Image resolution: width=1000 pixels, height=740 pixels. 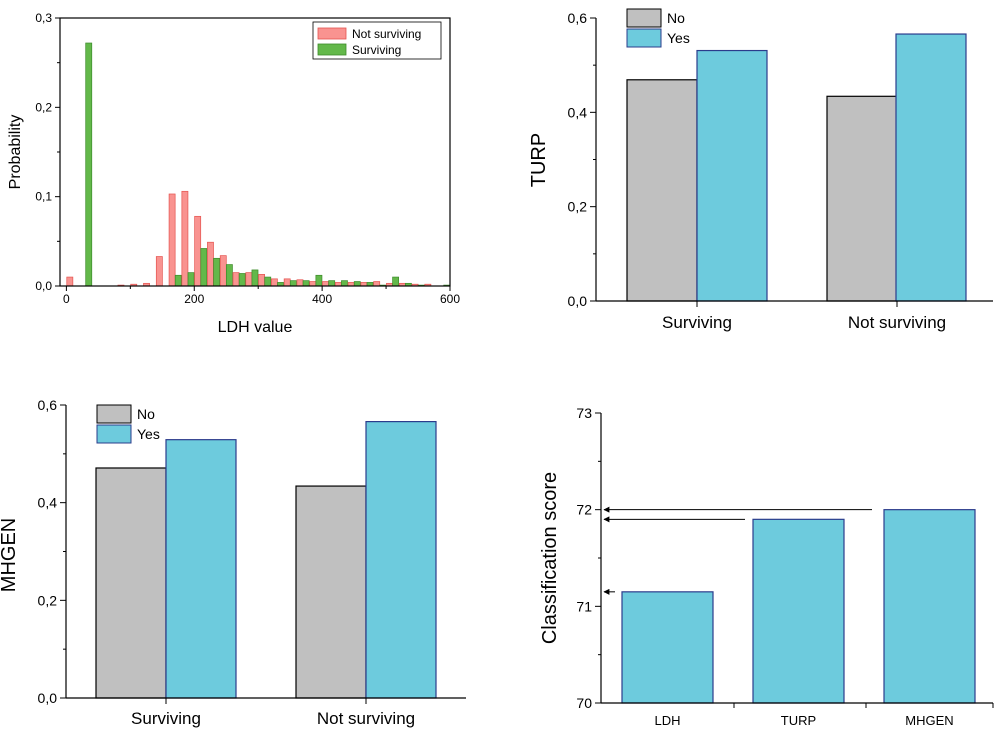 What do you see at coordinates (584, 510) in the screenshot?
I see `y-tick-label: 72` at bounding box center [584, 510].